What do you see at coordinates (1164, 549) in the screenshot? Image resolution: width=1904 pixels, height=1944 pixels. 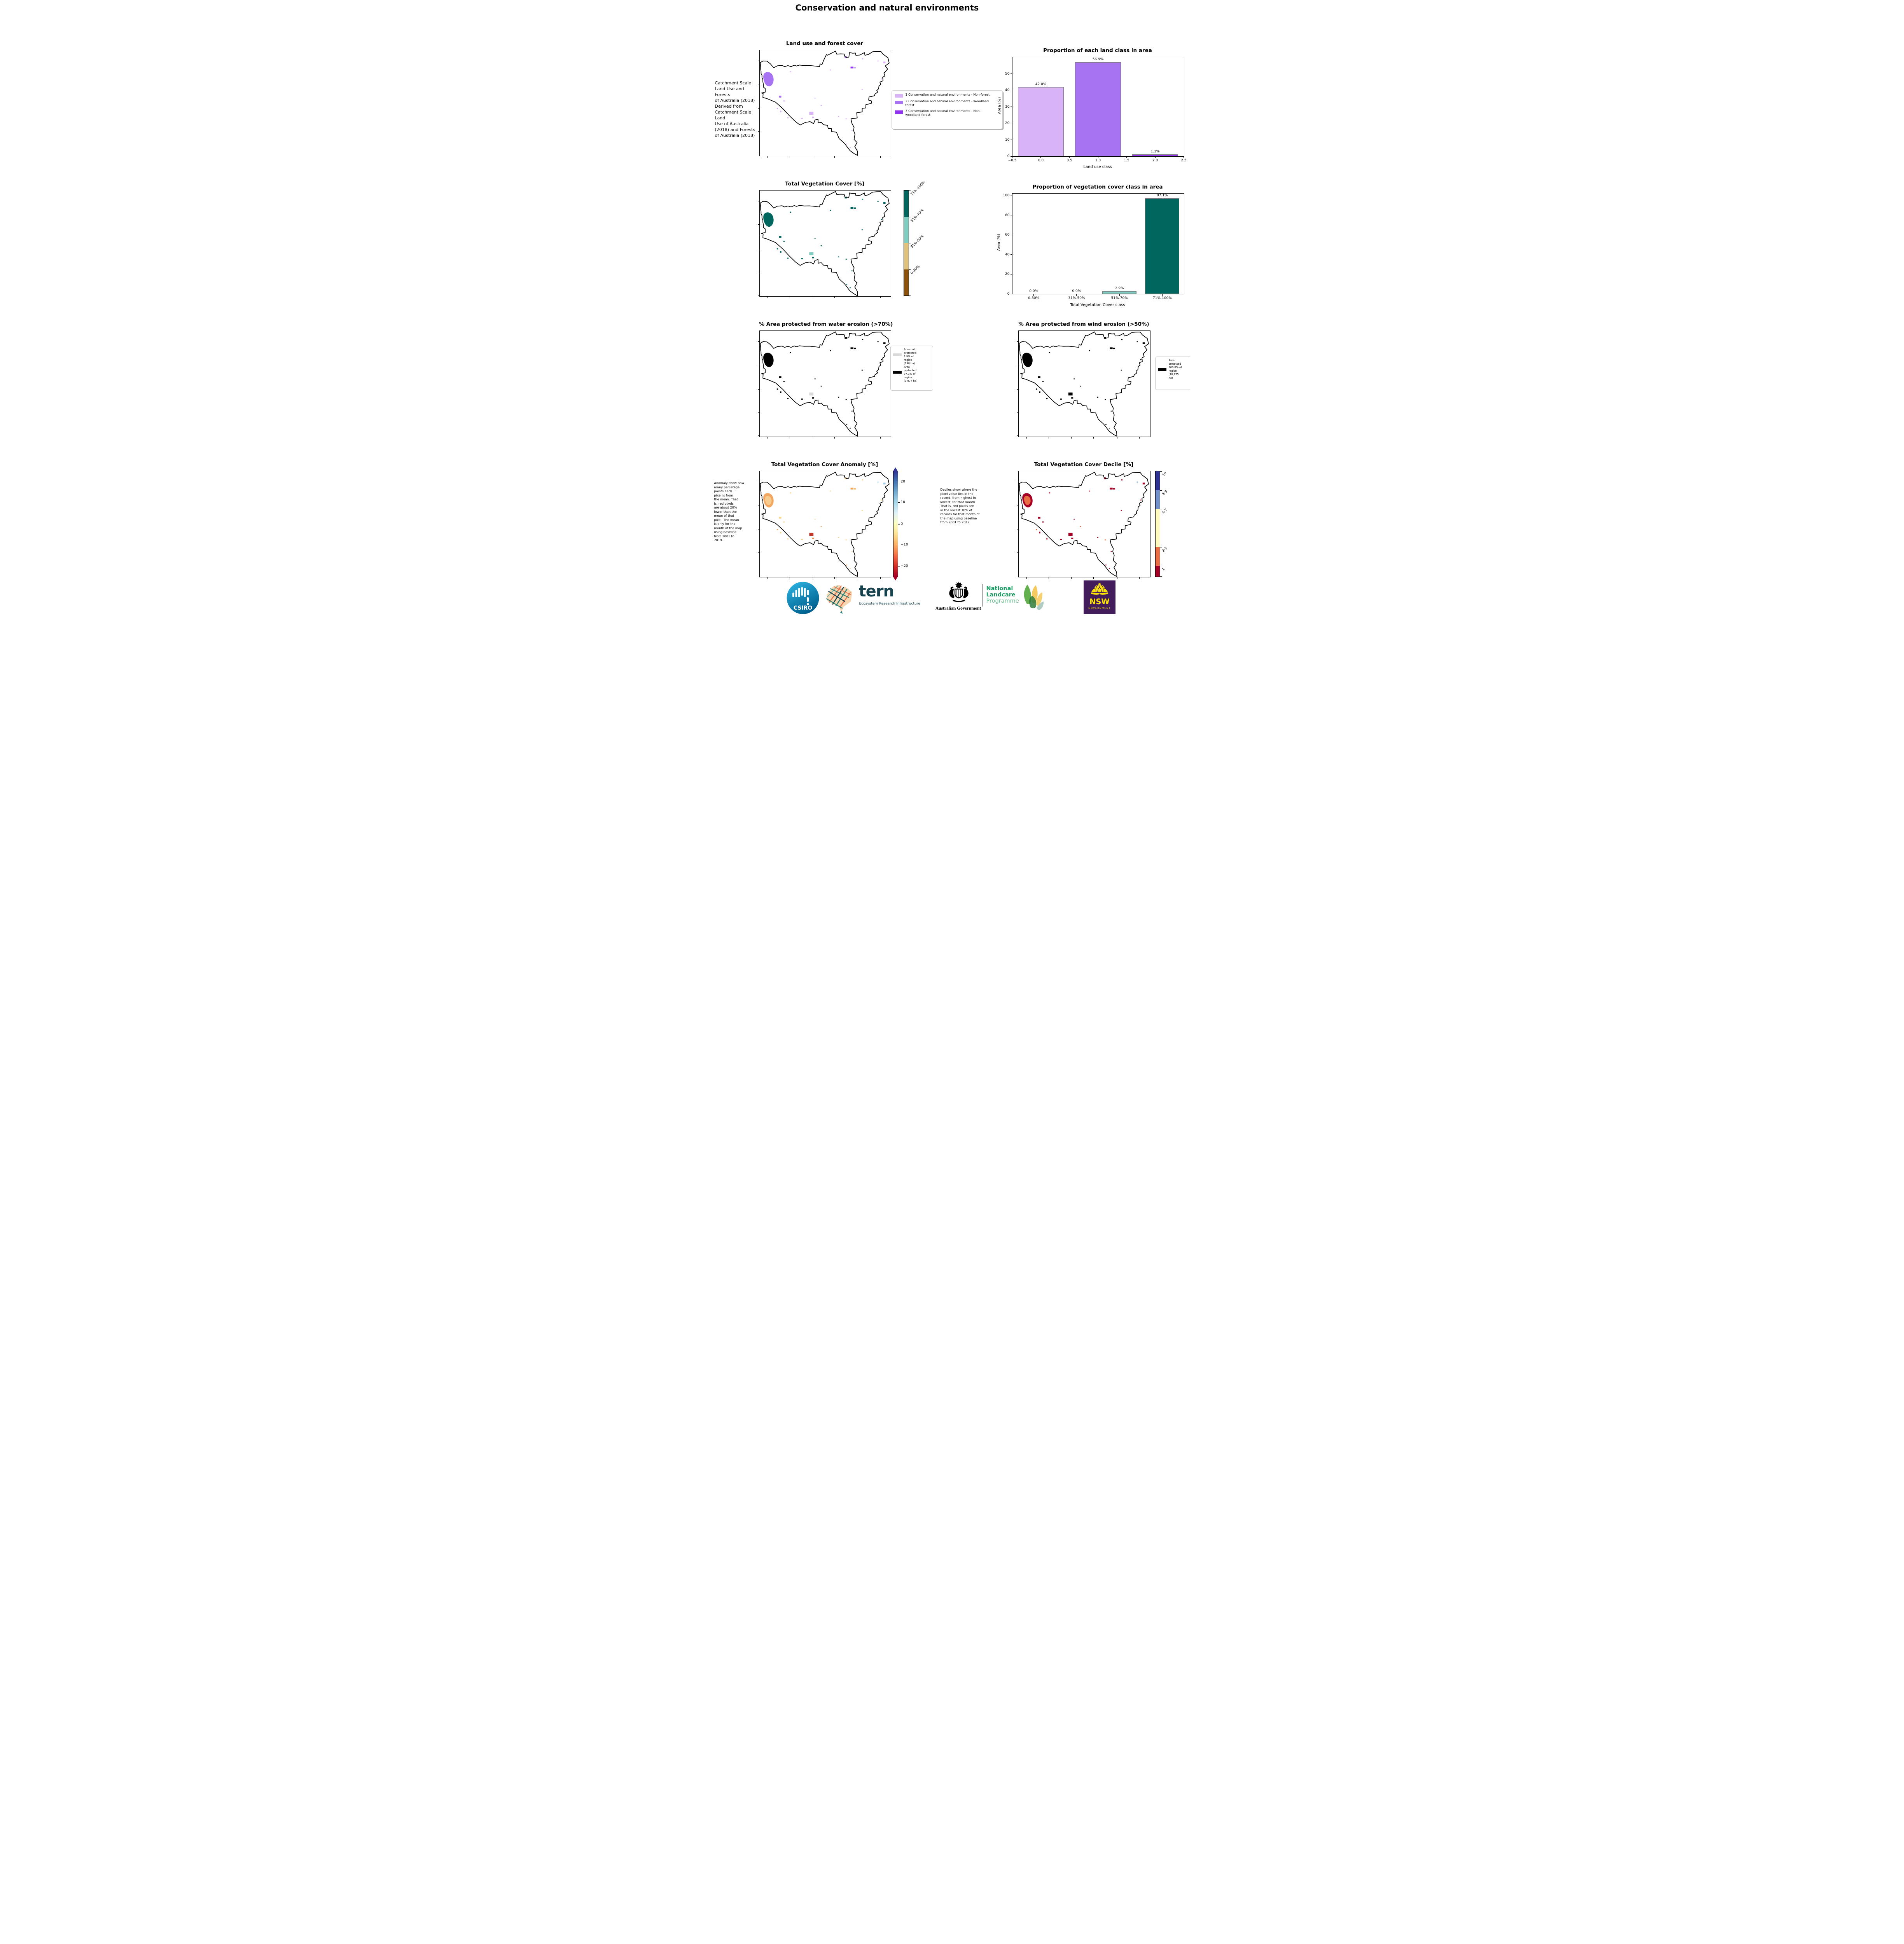 I see `colorbar-label: 2-3` at bounding box center [1164, 549].